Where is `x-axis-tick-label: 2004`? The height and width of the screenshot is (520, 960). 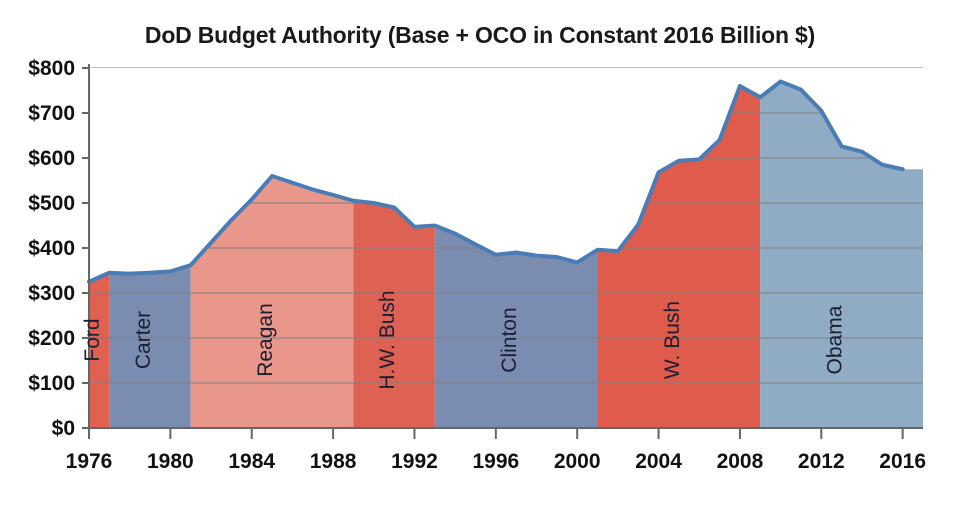 x-axis-tick-label: 2004 is located at coordinates (658, 461).